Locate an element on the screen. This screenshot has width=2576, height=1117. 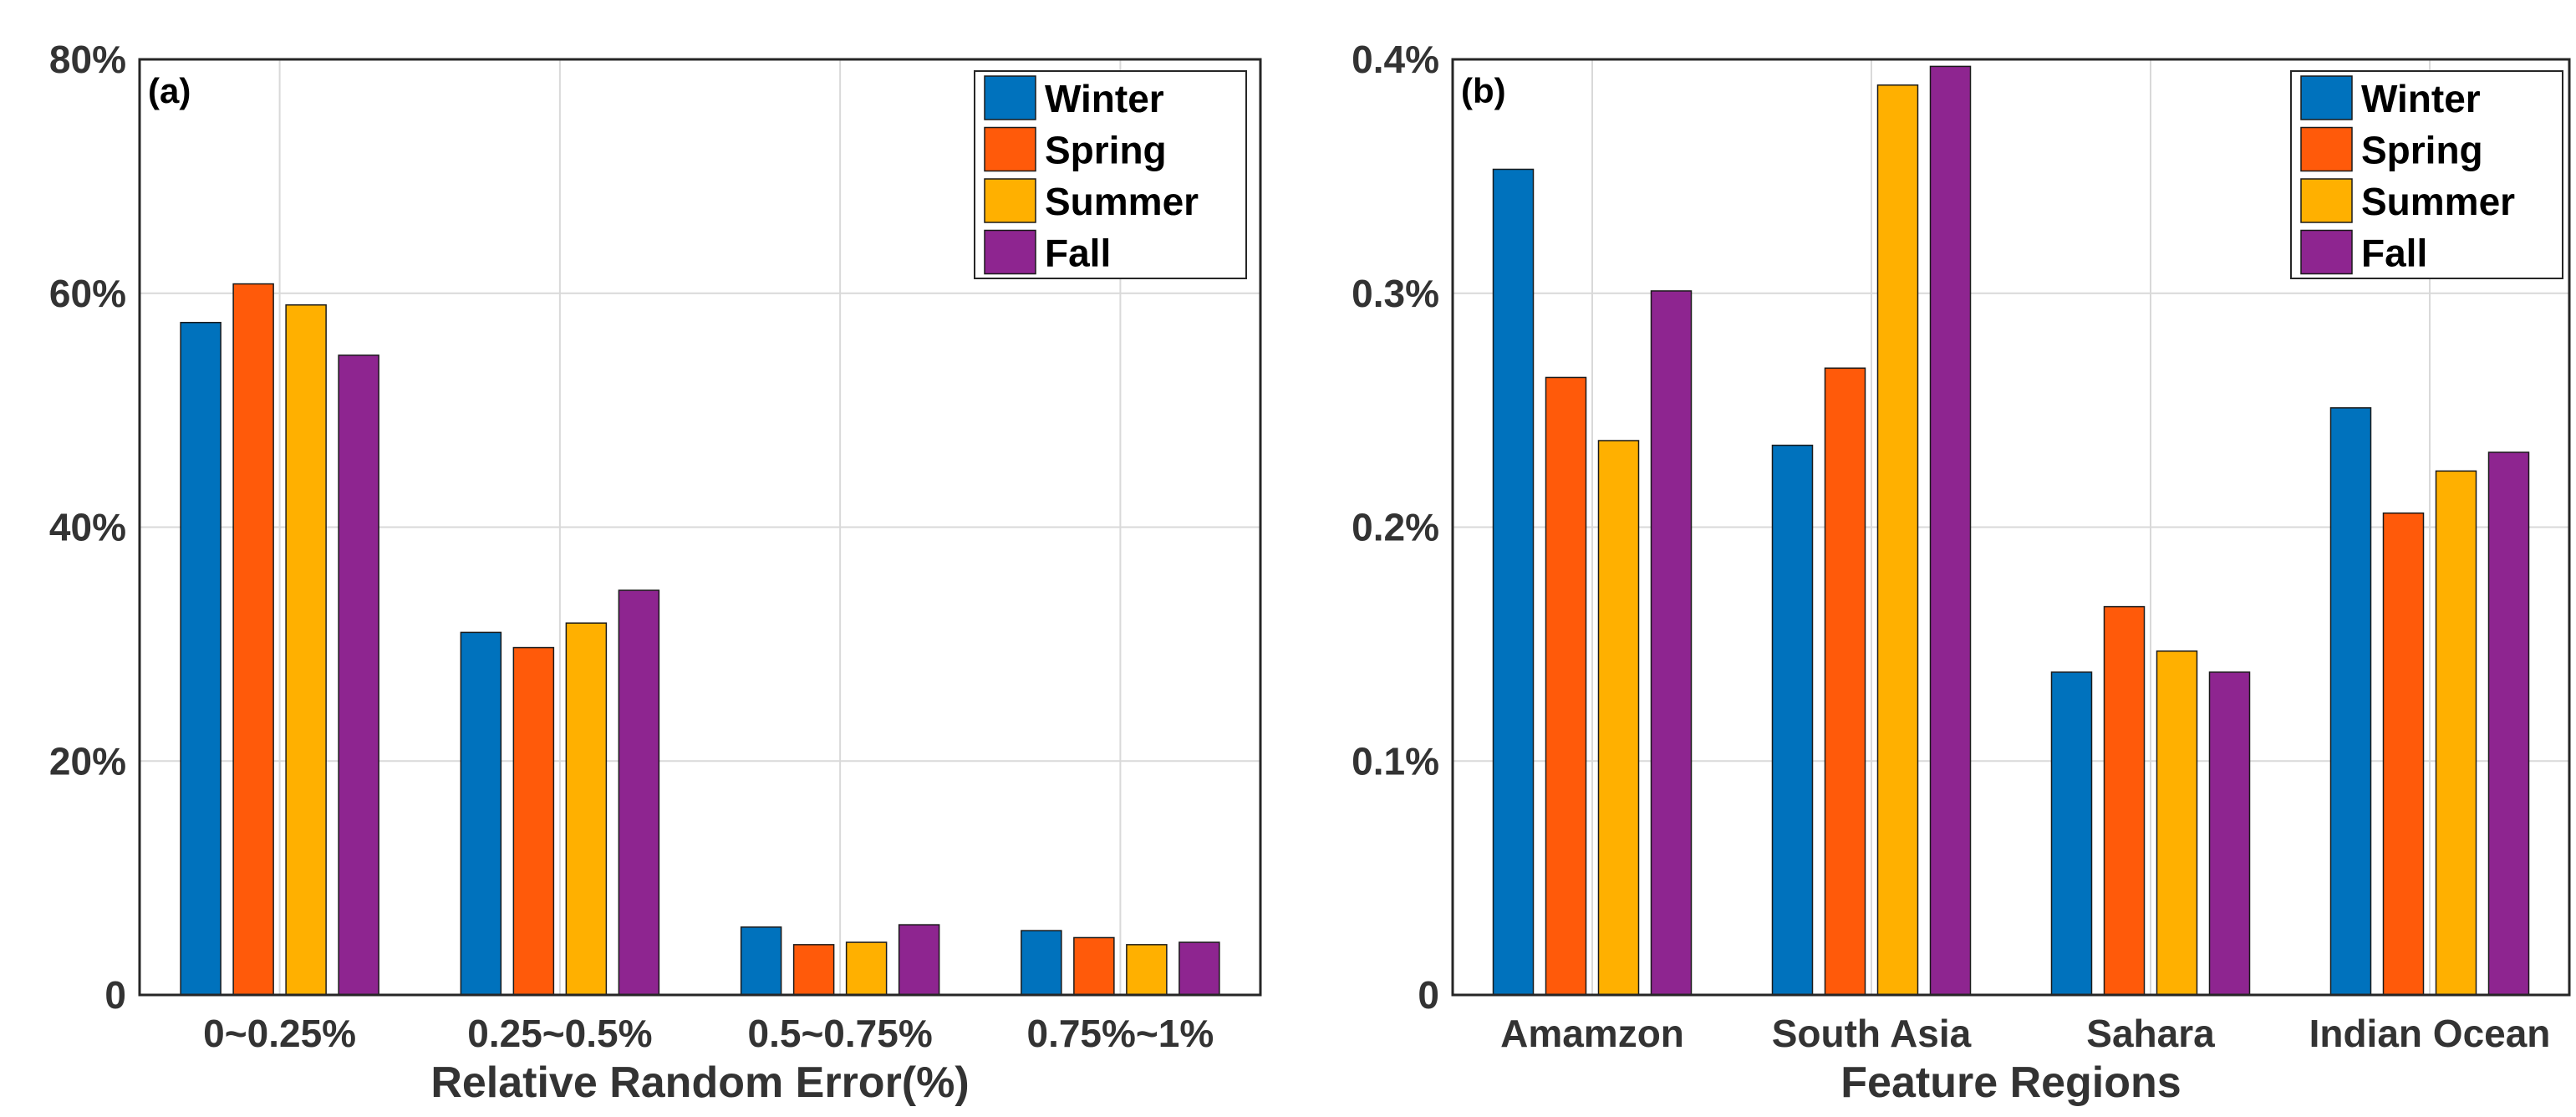
bar-summer-indian-ocean is located at coordinates (2456, 733).